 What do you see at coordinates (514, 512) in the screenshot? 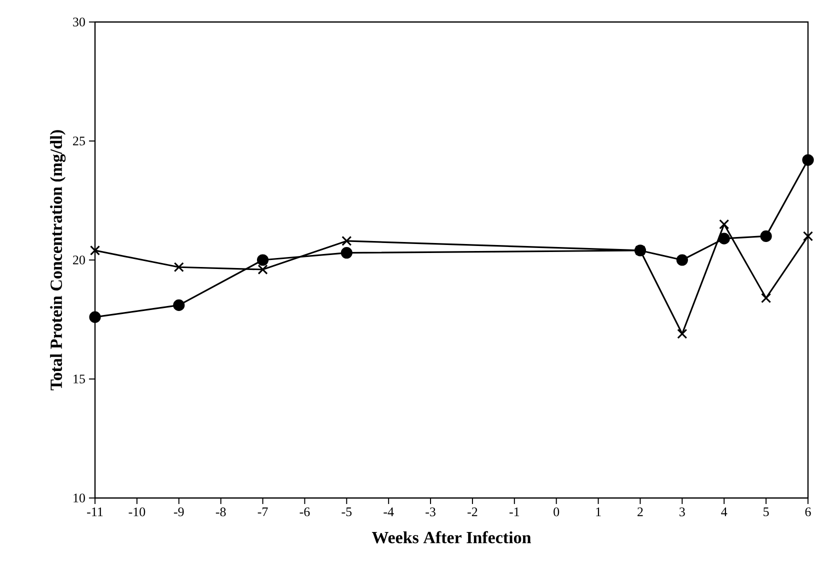
I see `x-tick-label: -1` at bounding box center [514, 512].